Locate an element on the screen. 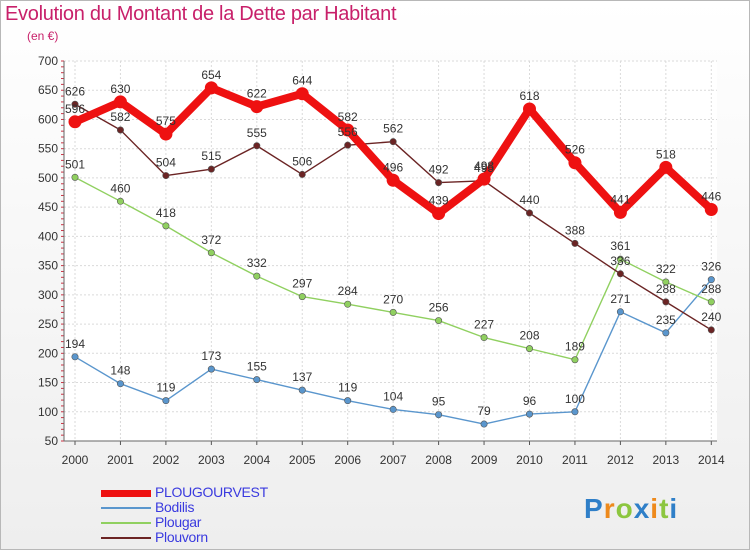 The width and height of the screenshot is (750, 551). data-label: 297 is located at coordinates (302, 284).